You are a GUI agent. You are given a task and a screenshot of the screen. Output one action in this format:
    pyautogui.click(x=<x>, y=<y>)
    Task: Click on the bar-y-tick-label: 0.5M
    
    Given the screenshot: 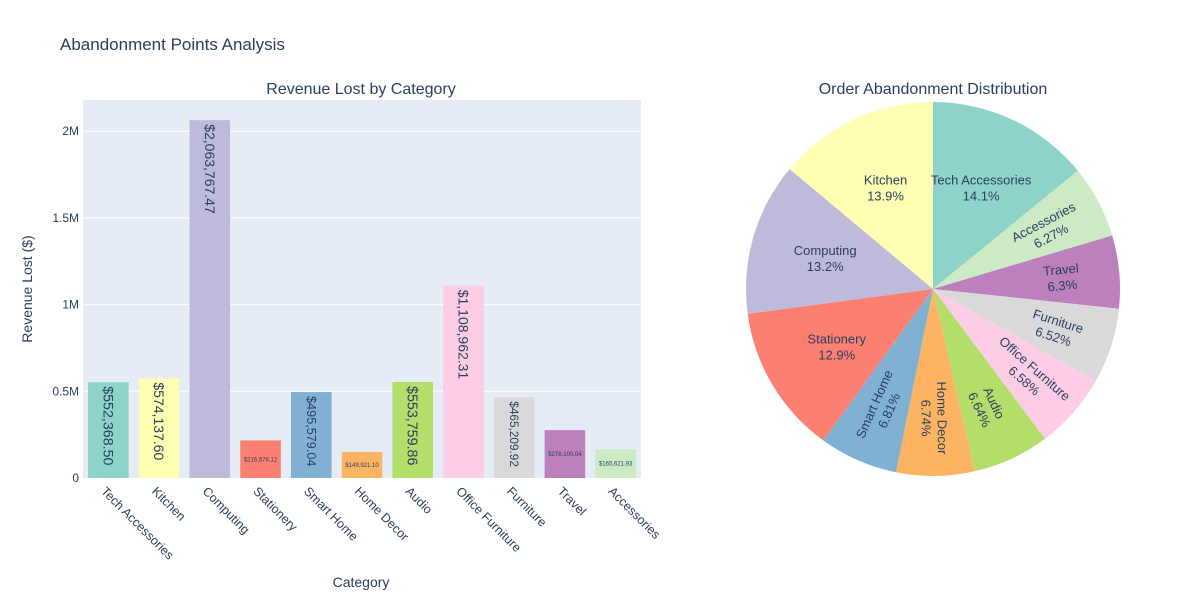 What is the action you would take?
    pyautogui.click(x=65, y=391)
    